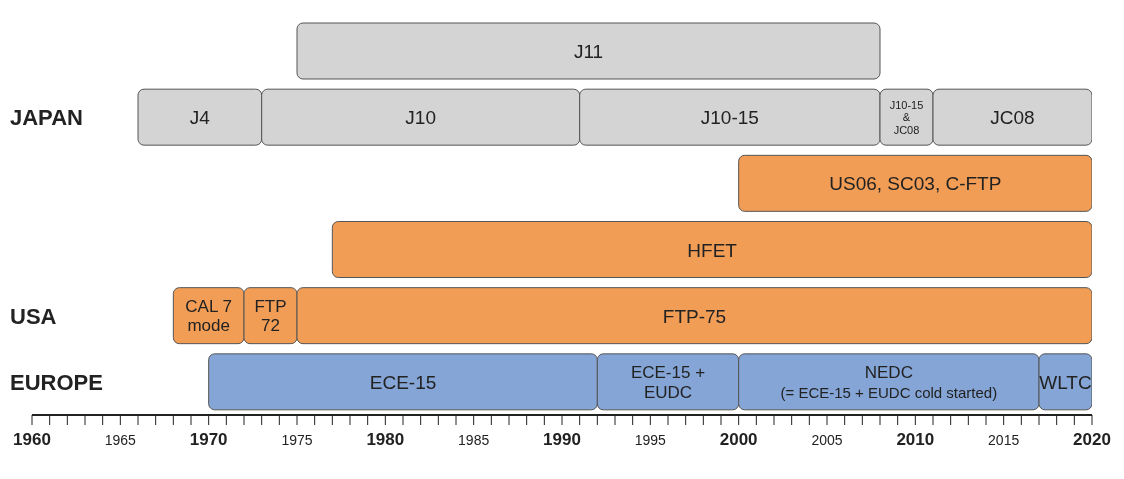  What do you see at coordinates (712, 249) in the screenshot?
I see `series-label: HFET` at bounding box center [712, 249].